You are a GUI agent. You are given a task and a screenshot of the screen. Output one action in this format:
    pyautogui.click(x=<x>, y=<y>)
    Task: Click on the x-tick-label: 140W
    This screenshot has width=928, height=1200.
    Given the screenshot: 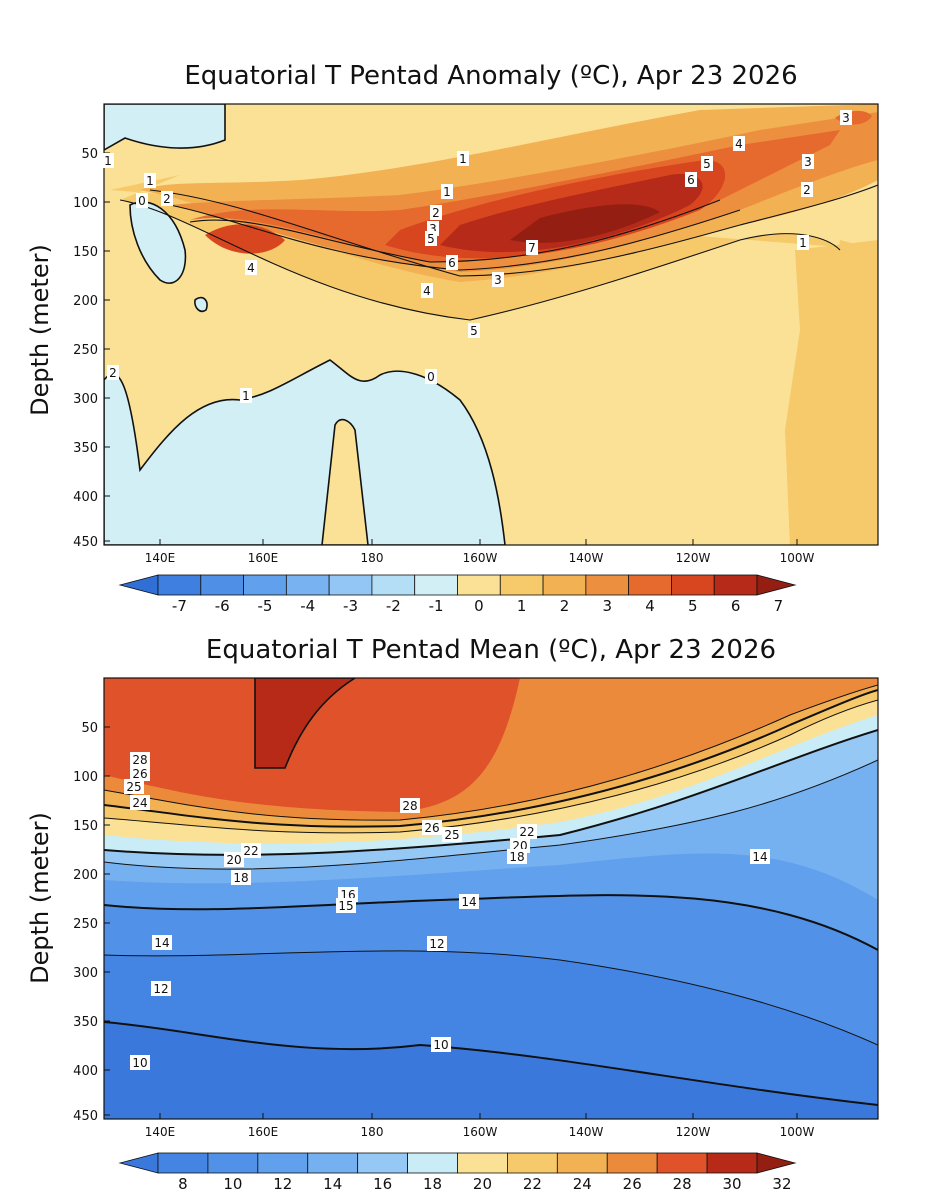 What is the action you would take?
    pyautogui.click(x=586, y=558)
    